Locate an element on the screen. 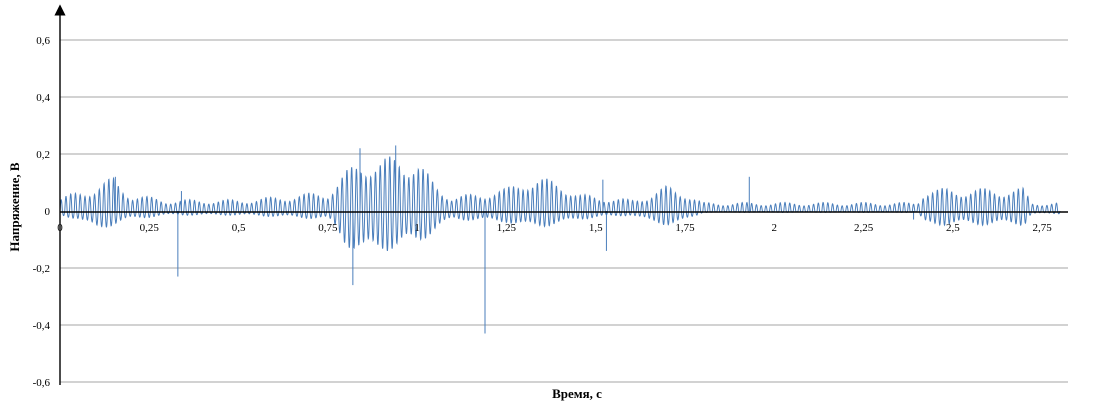 The height and width of the screenshot is (402, 1095). x-tick-label: 2,5 is located at coordinates (953, 228).